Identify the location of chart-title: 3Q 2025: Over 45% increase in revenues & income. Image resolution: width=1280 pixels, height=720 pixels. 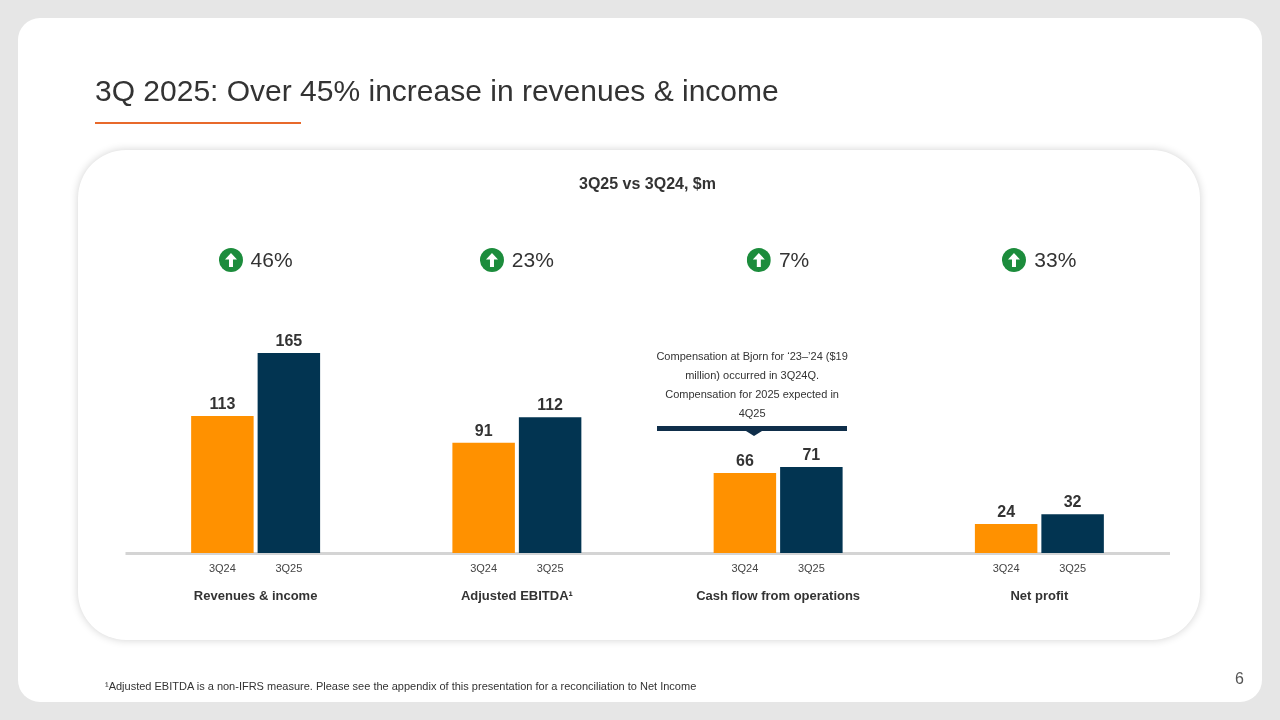
(437, 91).